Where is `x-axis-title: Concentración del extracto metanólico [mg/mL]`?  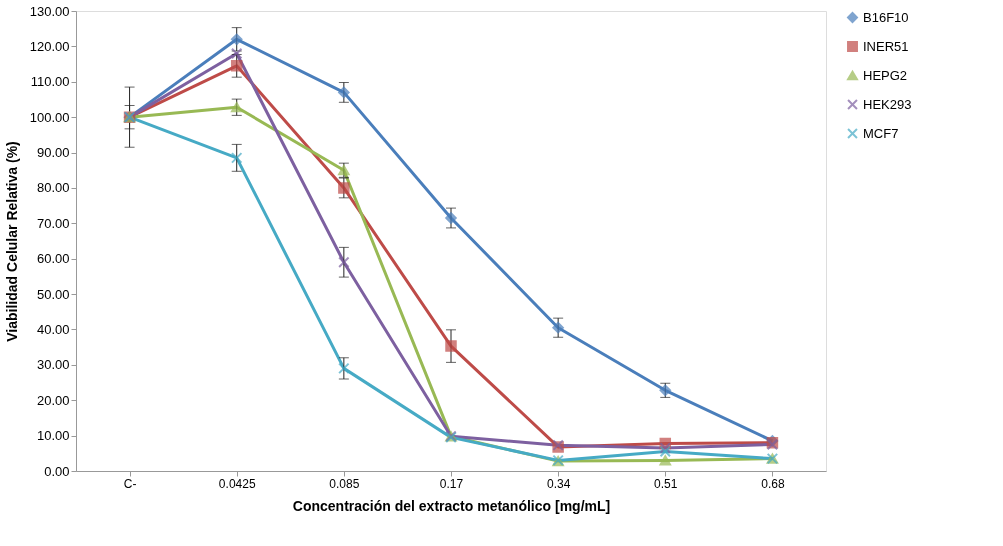 x-axis-title: Concentración del extracto metanólico [mg/mL] is located at coordinates (451, 505).